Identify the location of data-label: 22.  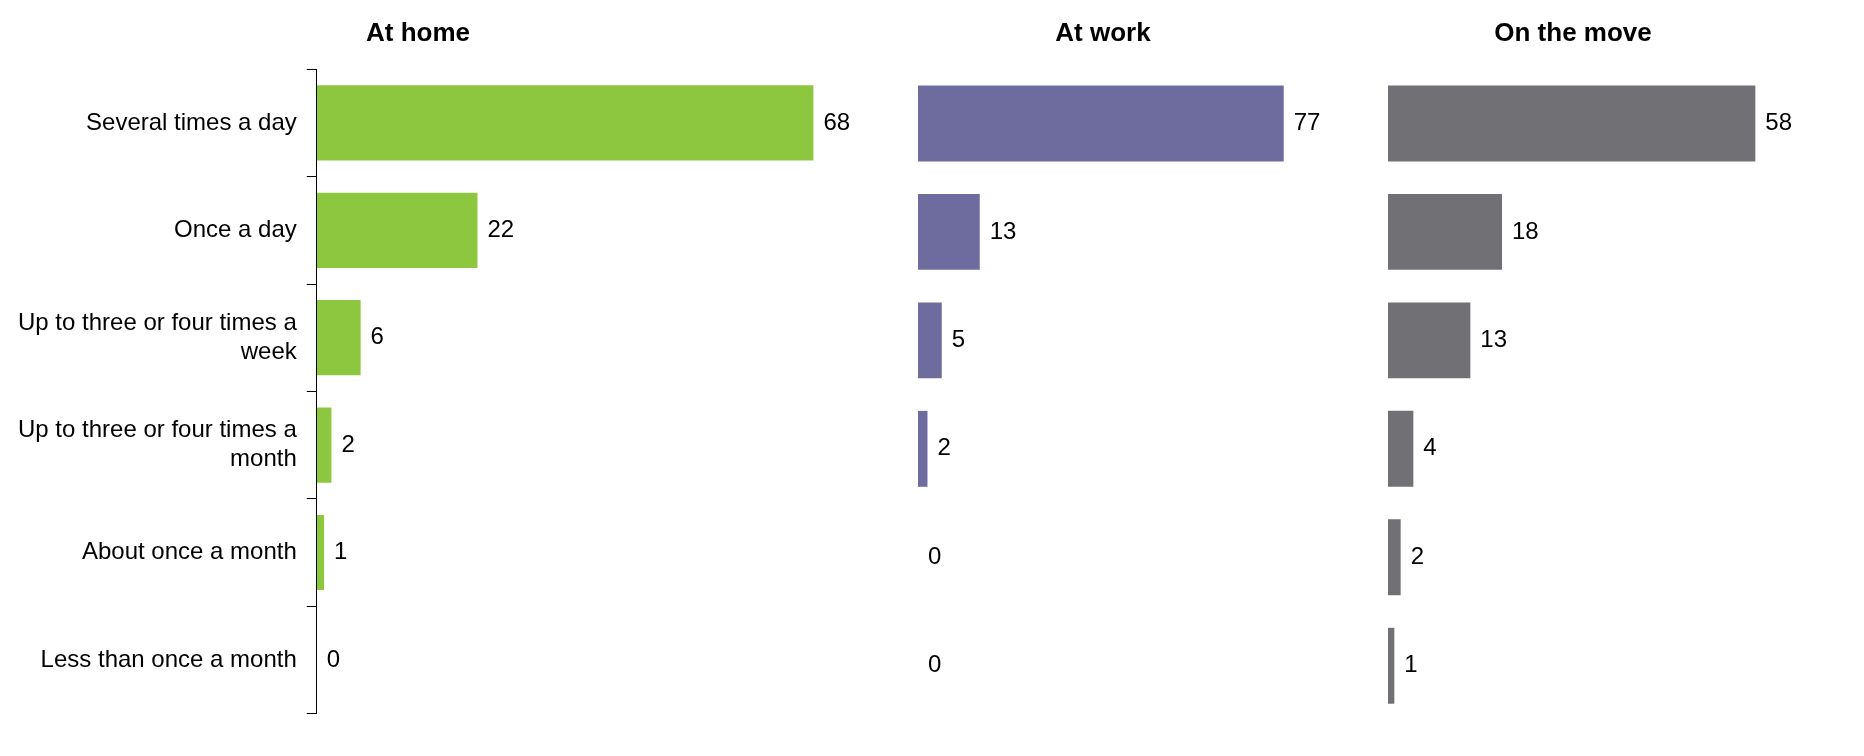
(501, 228).